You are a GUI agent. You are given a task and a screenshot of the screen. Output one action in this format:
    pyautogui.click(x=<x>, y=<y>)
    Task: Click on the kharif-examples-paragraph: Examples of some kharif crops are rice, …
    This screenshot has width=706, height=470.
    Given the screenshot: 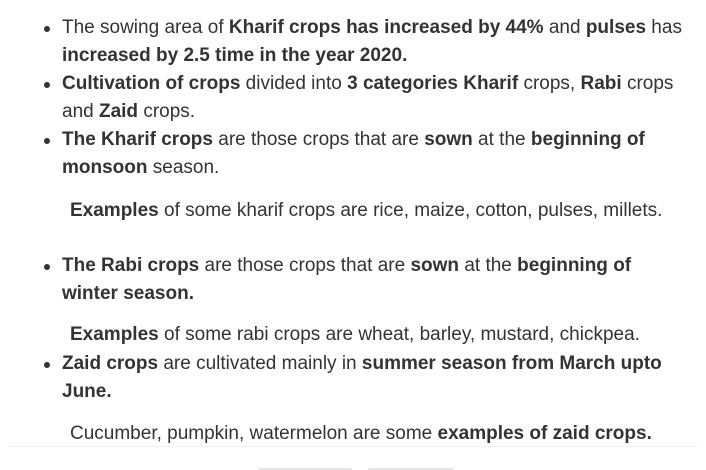 What is the action you would take?
    pyautogui.click(x=353, y=211)
    